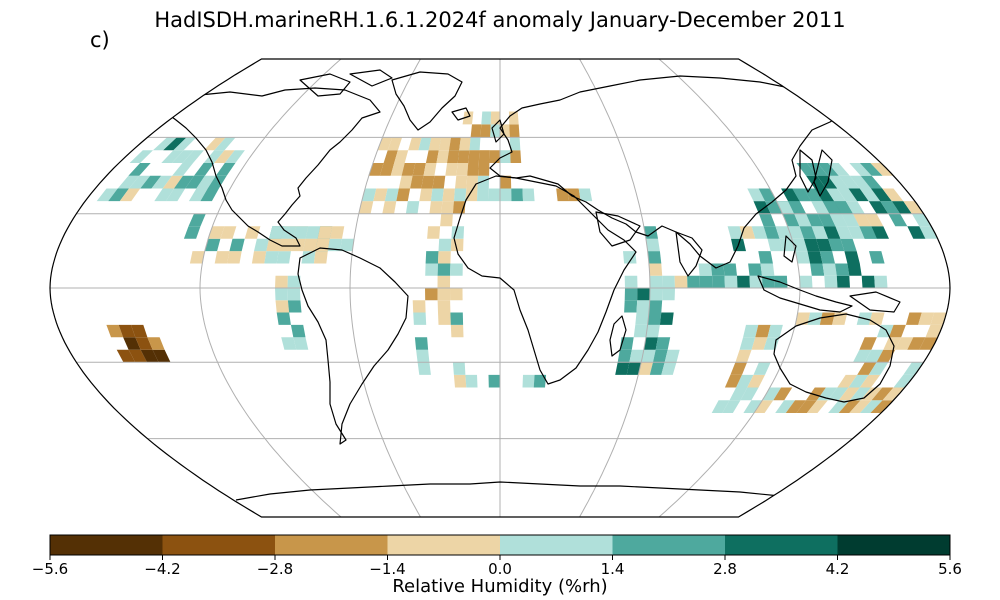  I want to click on coast-british-isles, so click(478, 125).